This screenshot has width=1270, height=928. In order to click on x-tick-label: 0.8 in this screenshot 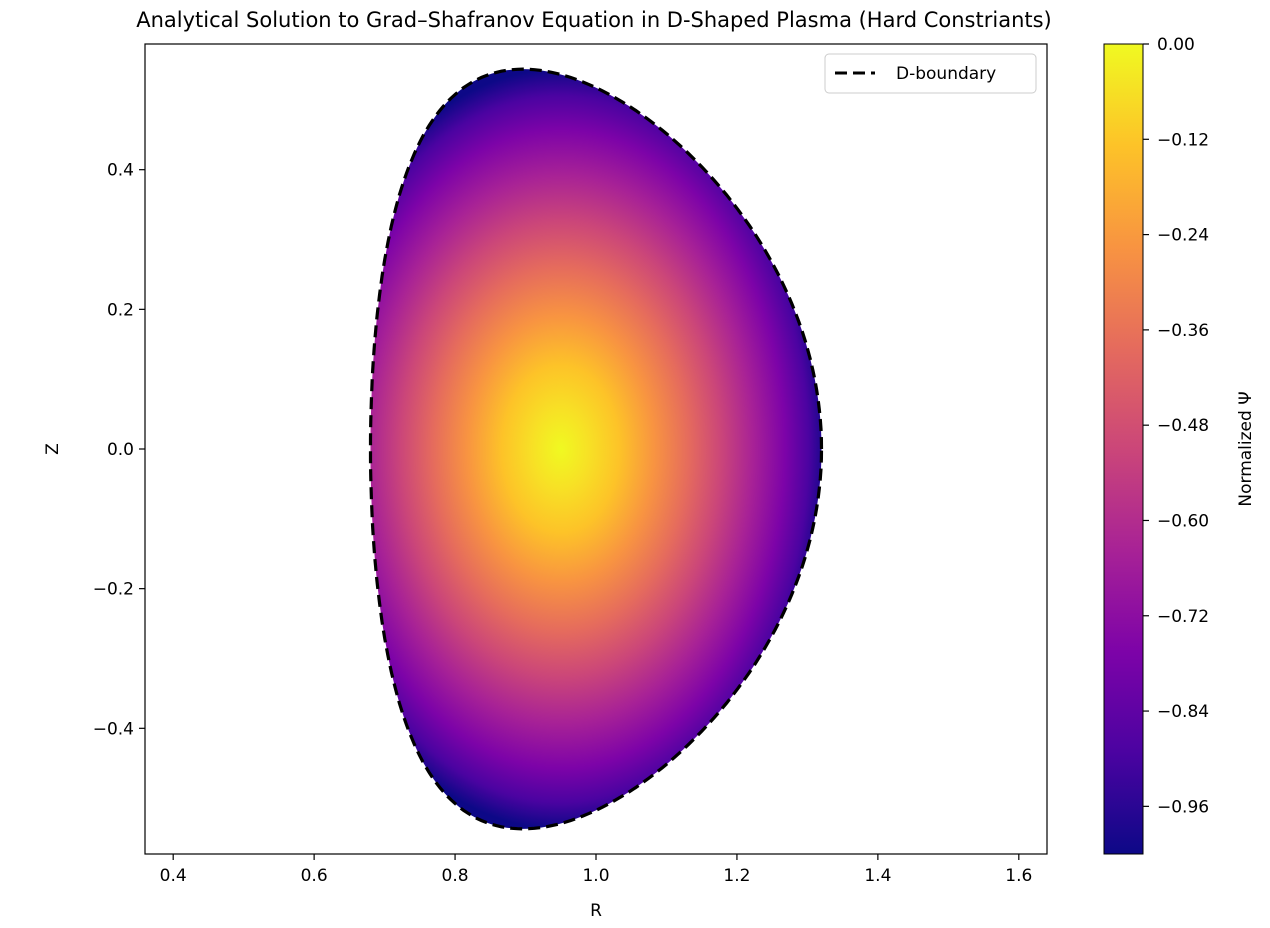, I will do `click(455, 876)`.